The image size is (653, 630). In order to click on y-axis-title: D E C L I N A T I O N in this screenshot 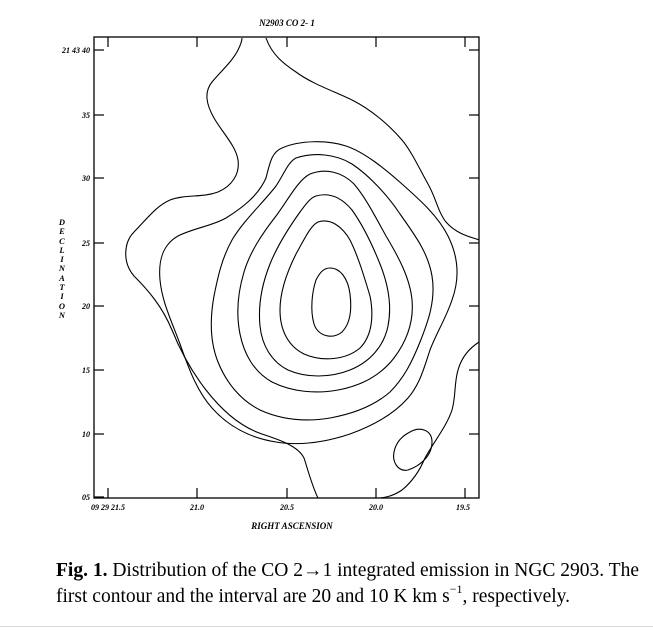, I will do `click(62, 268)`.